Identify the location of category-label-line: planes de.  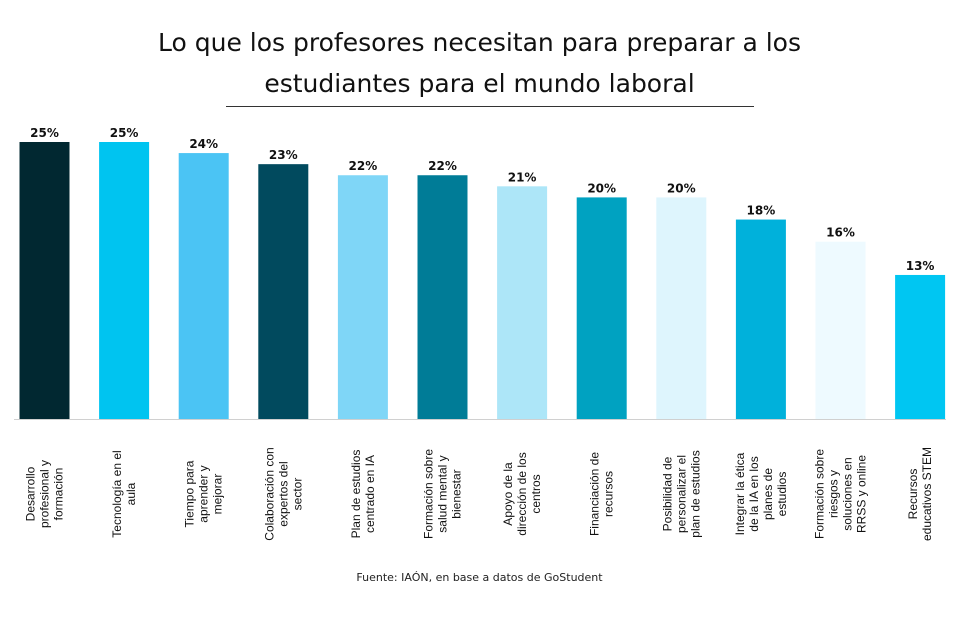
(768, 494).